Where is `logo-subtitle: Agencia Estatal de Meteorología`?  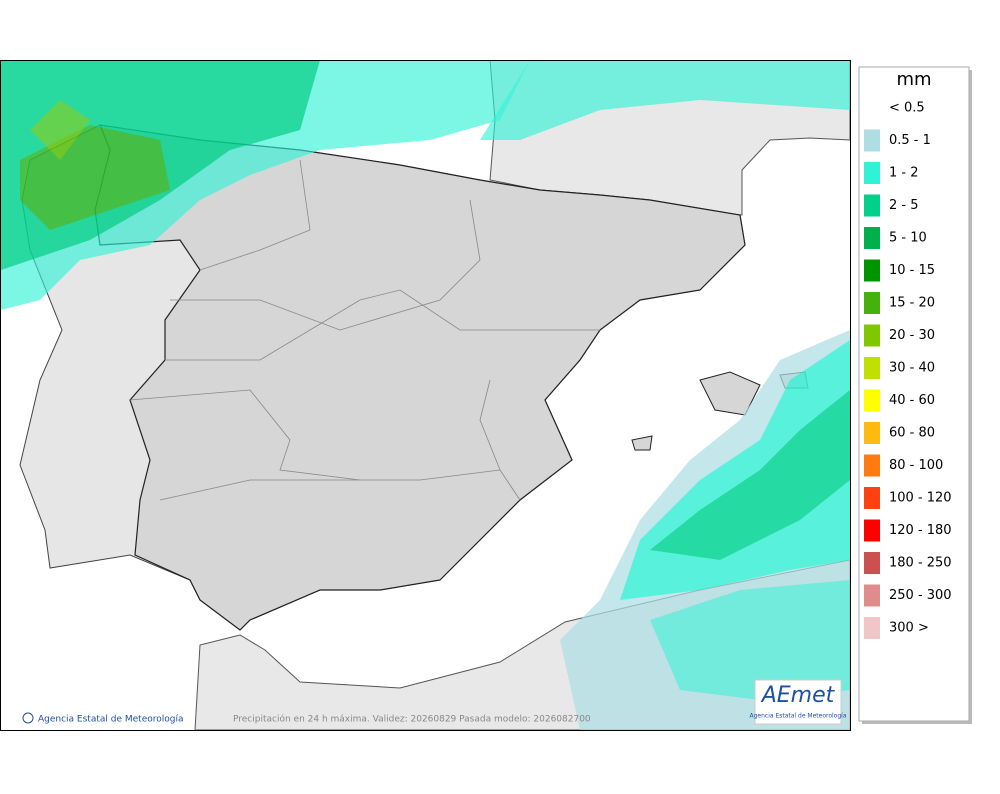 logo-subtitle: Agencia Estatal de Meteorología is located at coordinates (798, 716).